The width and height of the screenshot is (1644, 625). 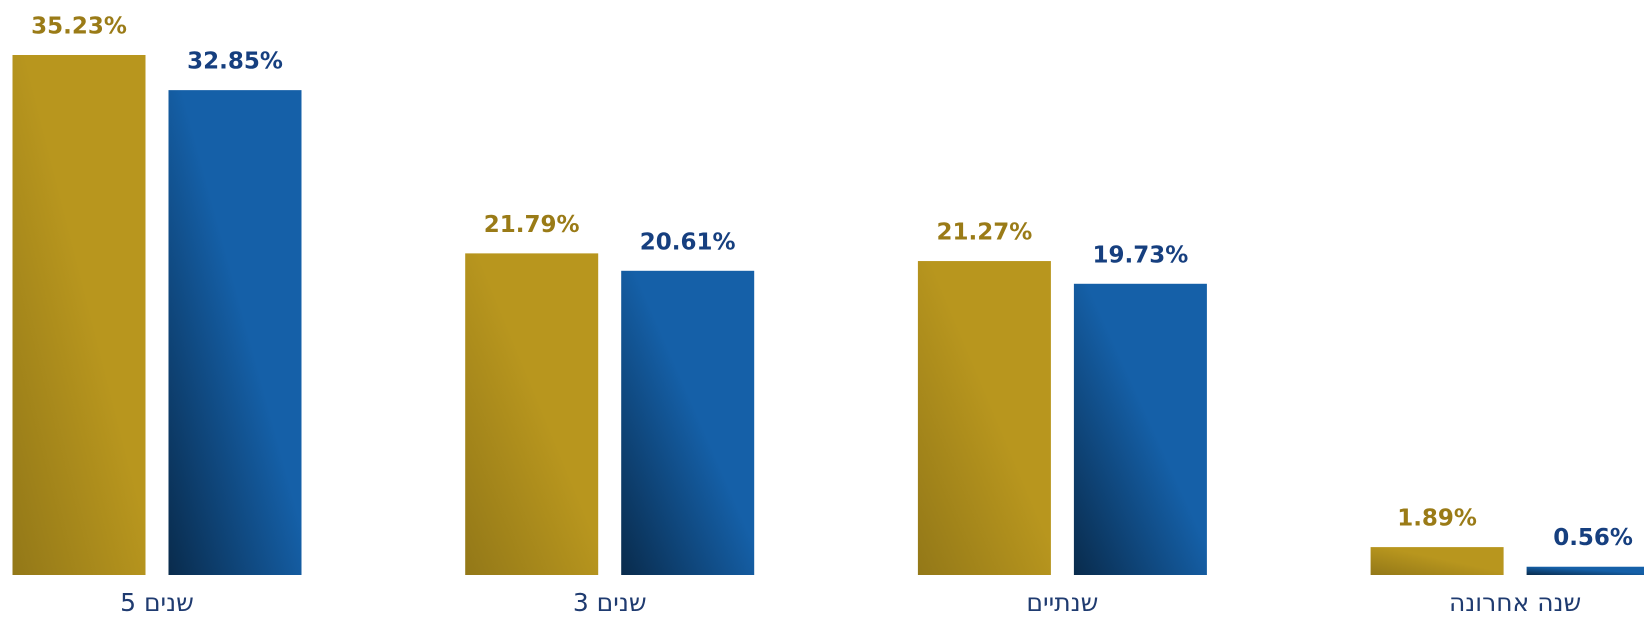 I want to click on category-label: 3 שנים, so click(x=610, y=602).